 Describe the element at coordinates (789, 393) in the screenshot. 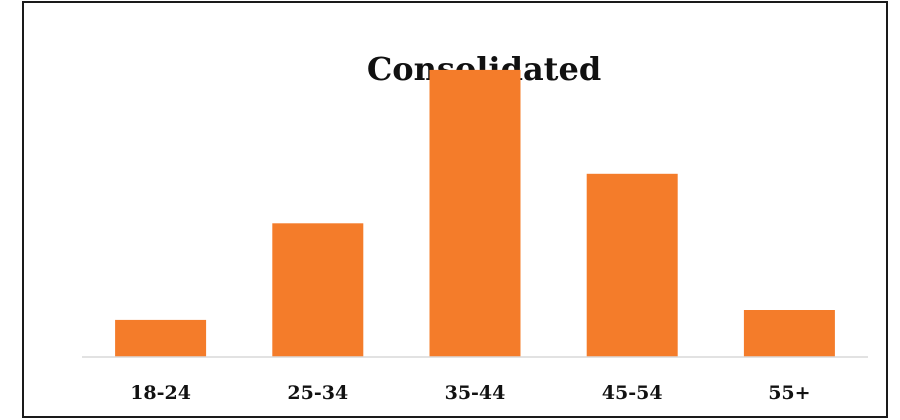

I see `x-tick-label-55plus: 55+` at that location.